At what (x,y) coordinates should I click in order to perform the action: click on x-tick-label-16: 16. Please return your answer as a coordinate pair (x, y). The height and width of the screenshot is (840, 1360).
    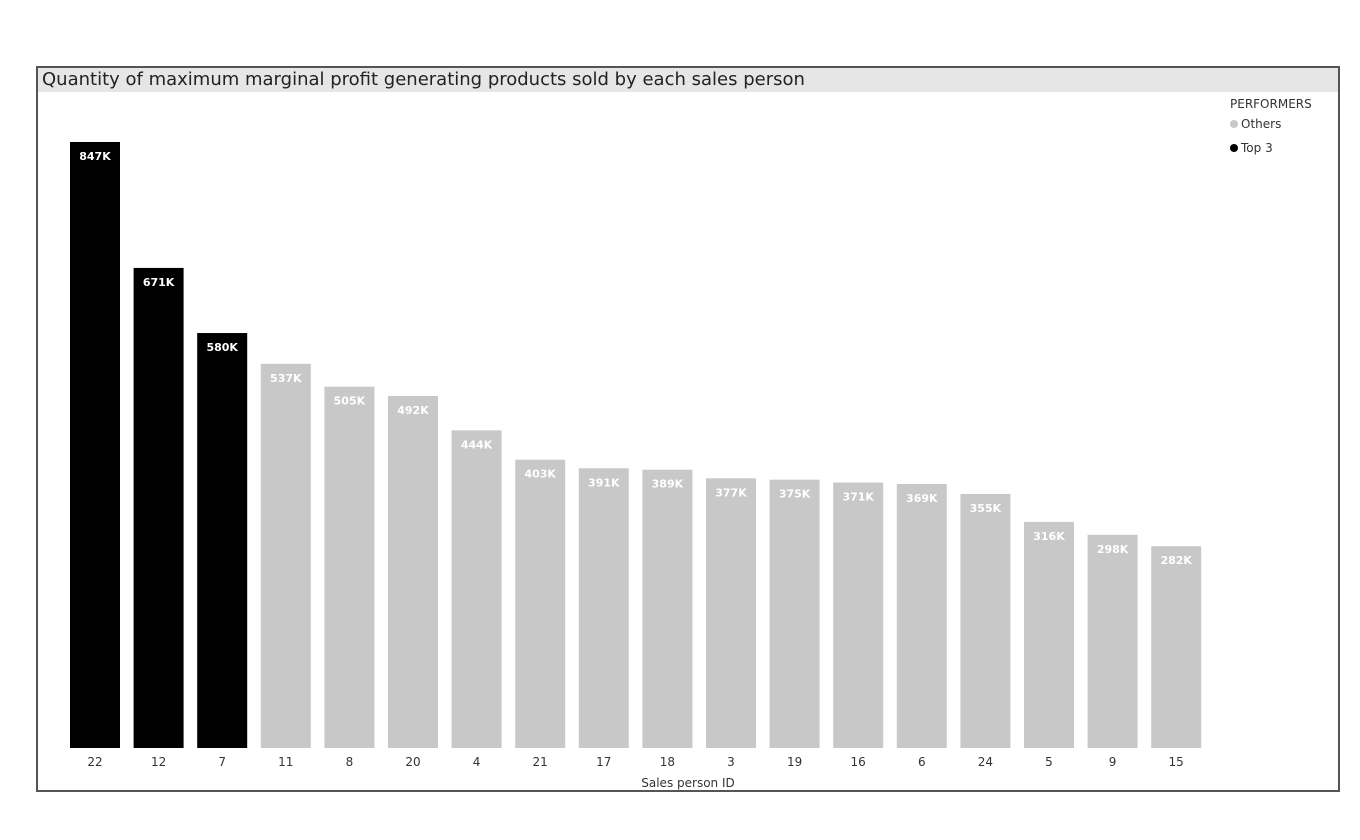
    Looking at the image, I should click on (858, 762).